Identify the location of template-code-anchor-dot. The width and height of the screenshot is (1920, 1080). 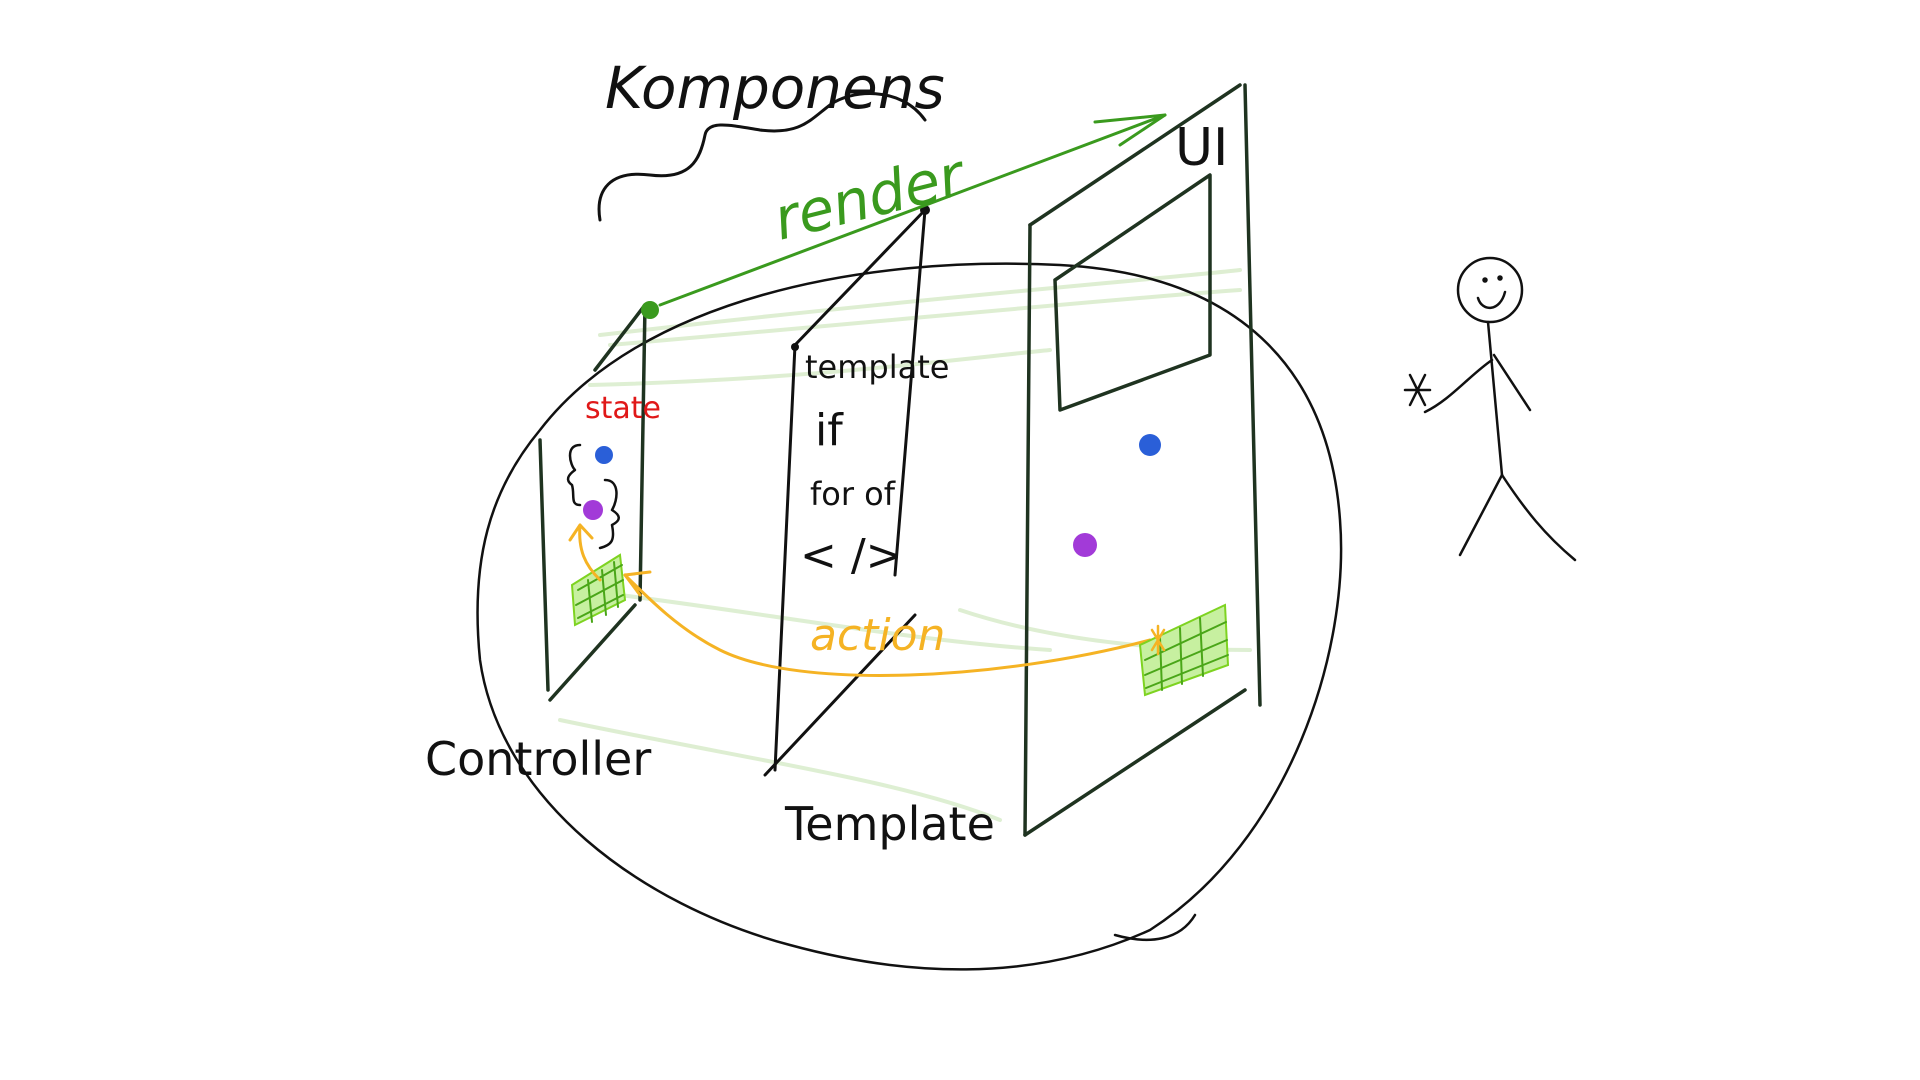
(795, 347).